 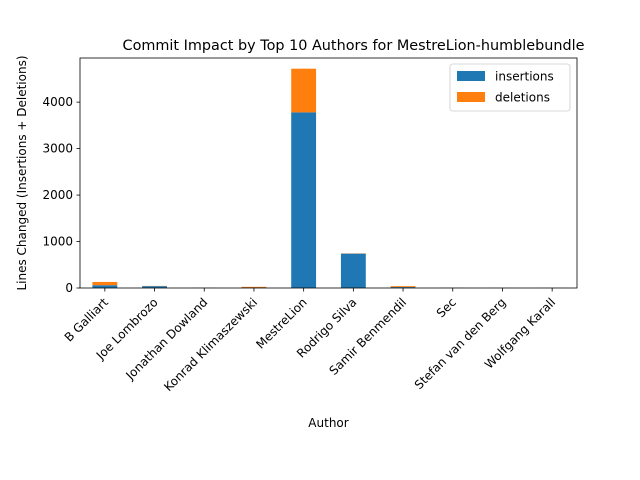 I want to click on y-tick-label-4: 4000, so click(x=57, y=102).